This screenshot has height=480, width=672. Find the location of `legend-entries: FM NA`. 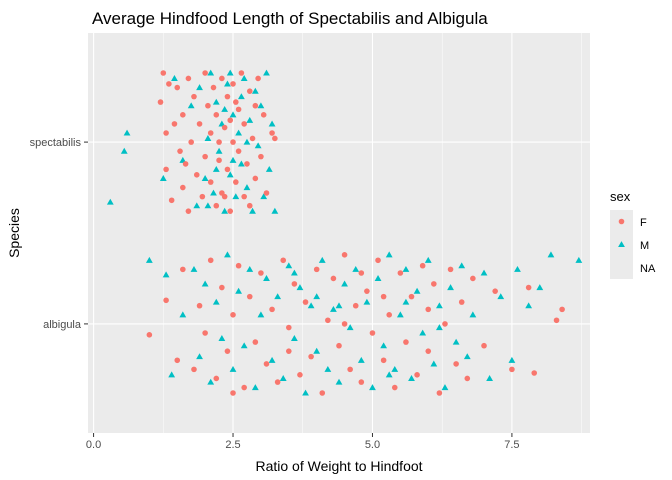

legend-entries: FM NA is located at coordinates (633, 244).